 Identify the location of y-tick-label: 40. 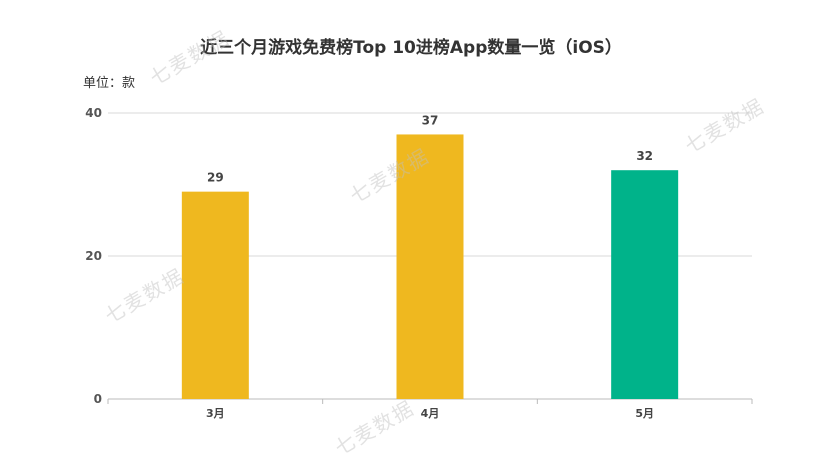
(93, 113).